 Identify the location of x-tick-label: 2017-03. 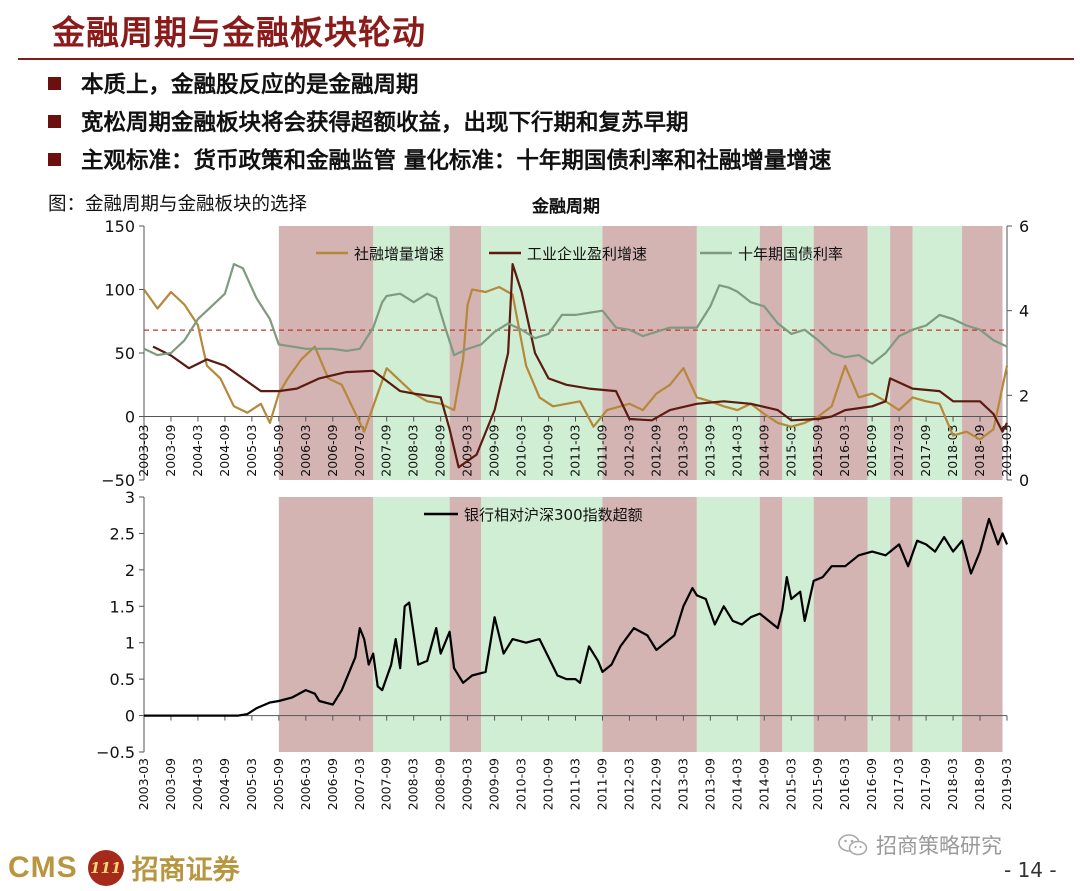
(898, 451).